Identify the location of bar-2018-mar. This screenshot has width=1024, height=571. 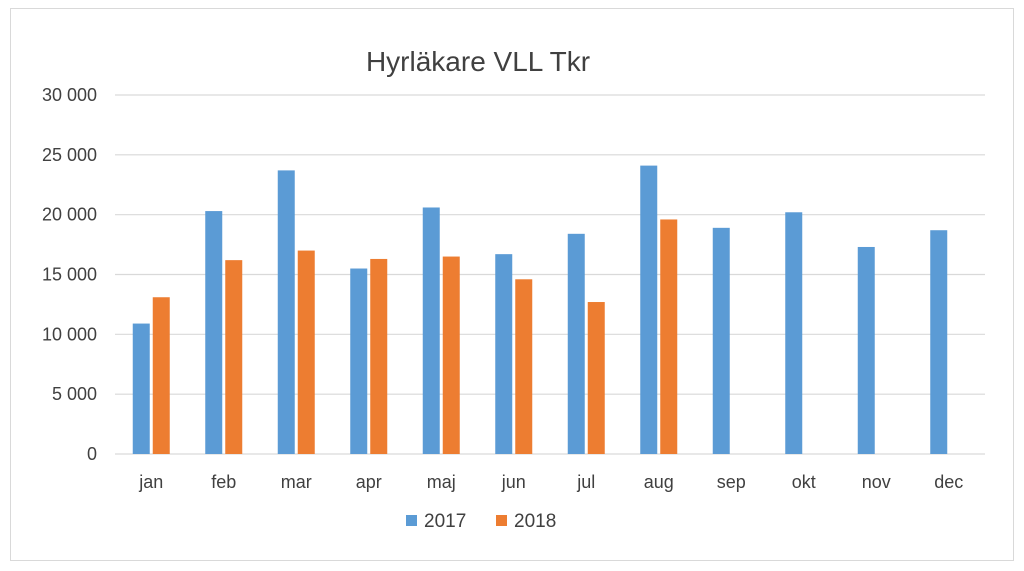
(306, 352).